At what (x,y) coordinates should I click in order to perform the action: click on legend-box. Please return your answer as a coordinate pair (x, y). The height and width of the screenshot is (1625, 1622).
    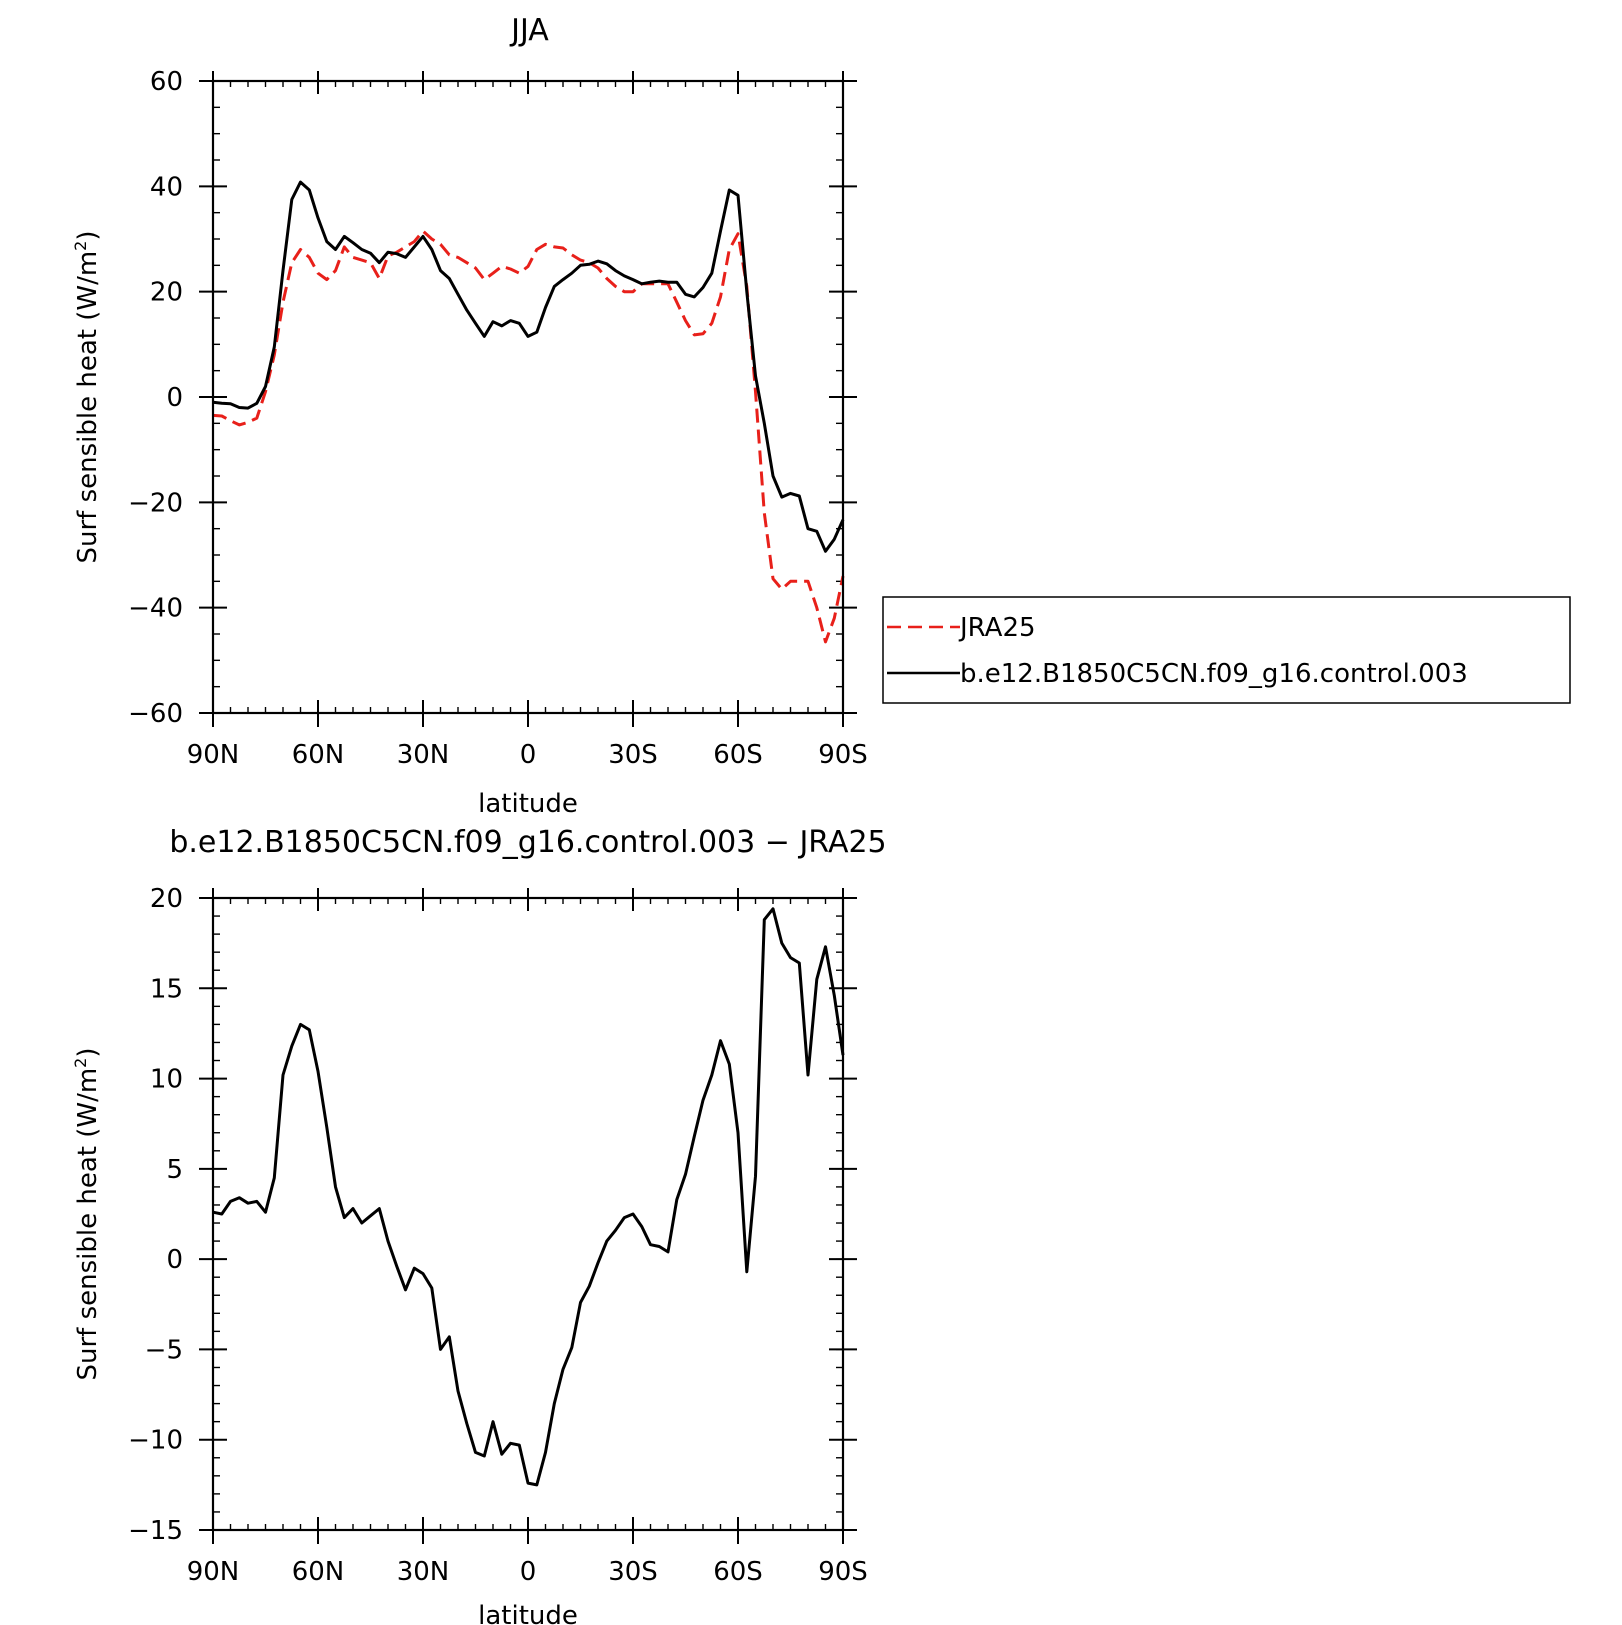
    Looking at the image, I should click on (1226, 650).